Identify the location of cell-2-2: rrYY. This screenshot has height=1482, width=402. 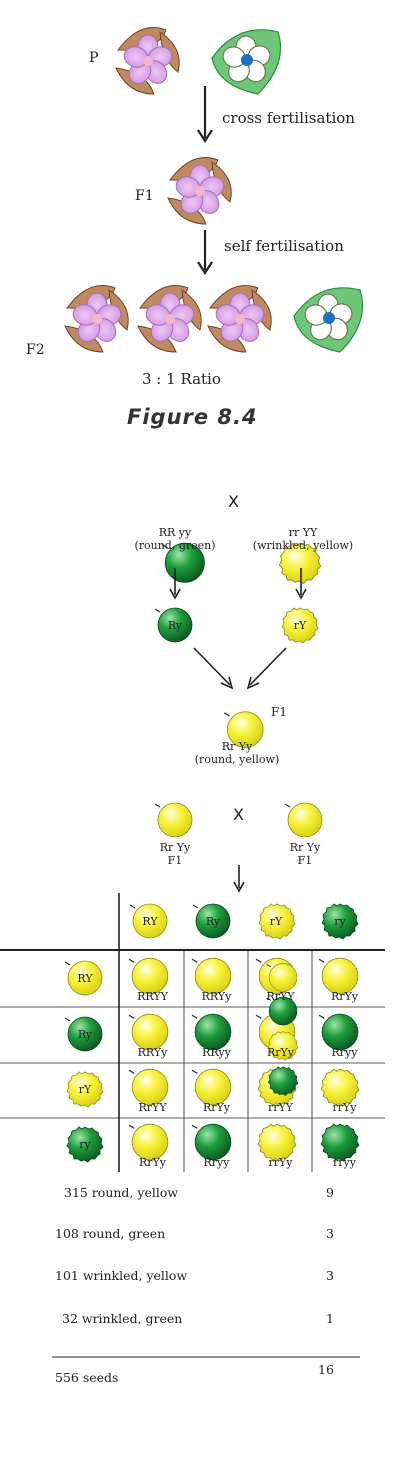
(280, 1107).